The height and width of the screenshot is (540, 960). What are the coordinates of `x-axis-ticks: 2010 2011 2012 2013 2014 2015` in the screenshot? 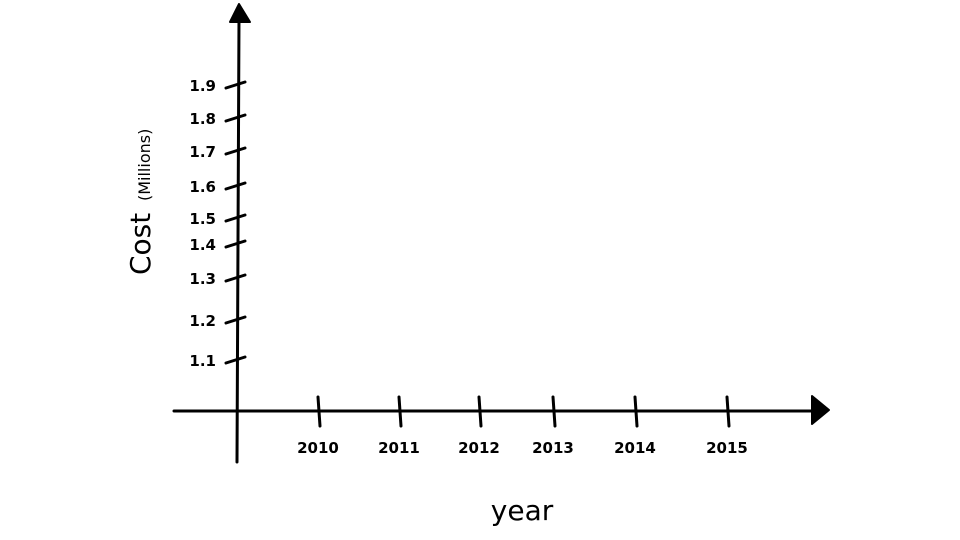 It's located at (522, 426).